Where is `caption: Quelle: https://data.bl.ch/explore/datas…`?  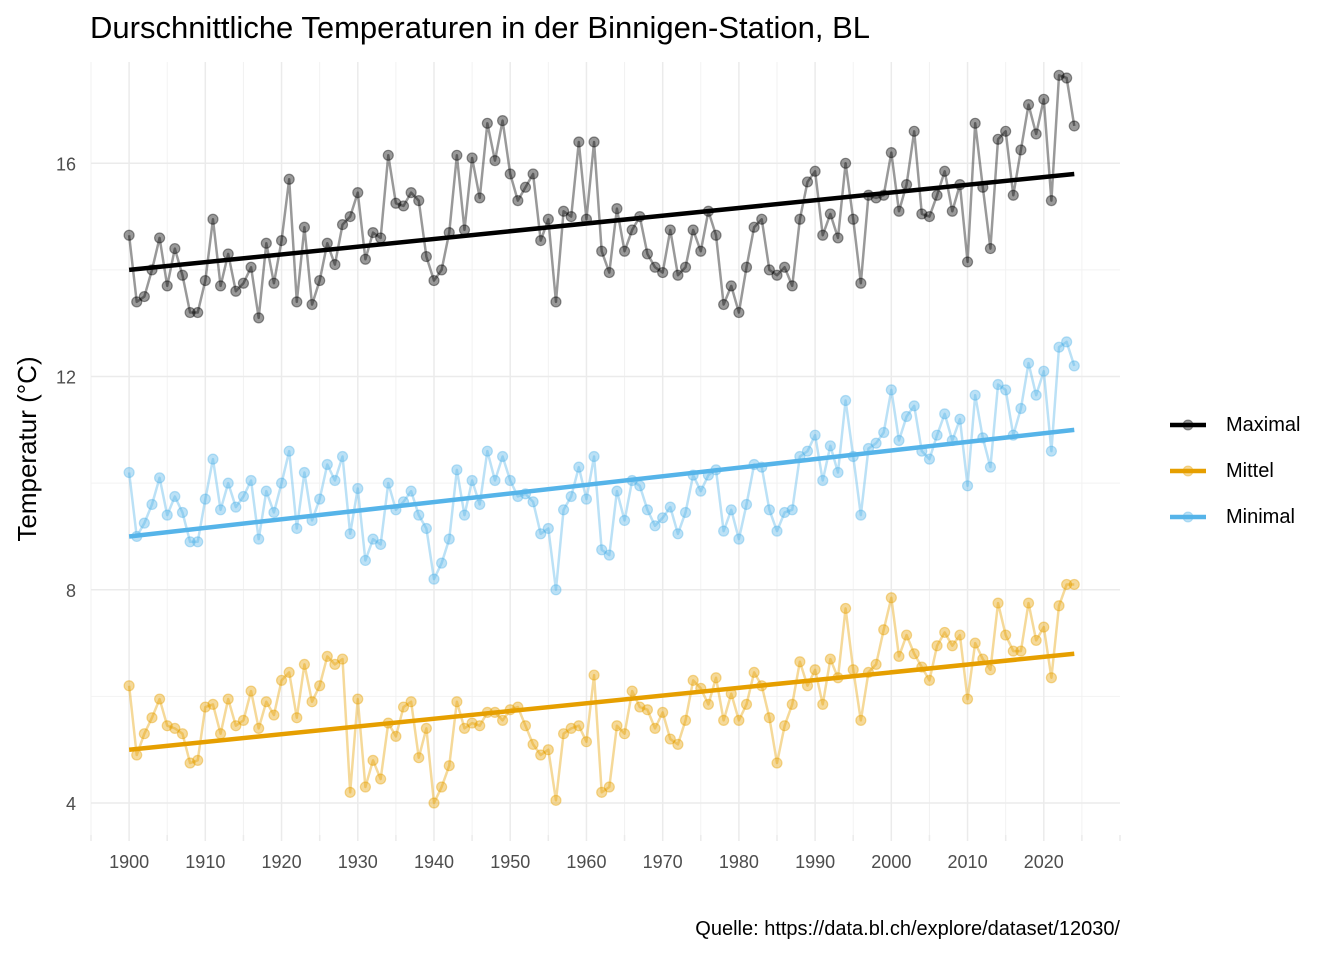 caption: Quelle: https://data.bl.ch/explore/datas… is located at coordinates (907, 929).